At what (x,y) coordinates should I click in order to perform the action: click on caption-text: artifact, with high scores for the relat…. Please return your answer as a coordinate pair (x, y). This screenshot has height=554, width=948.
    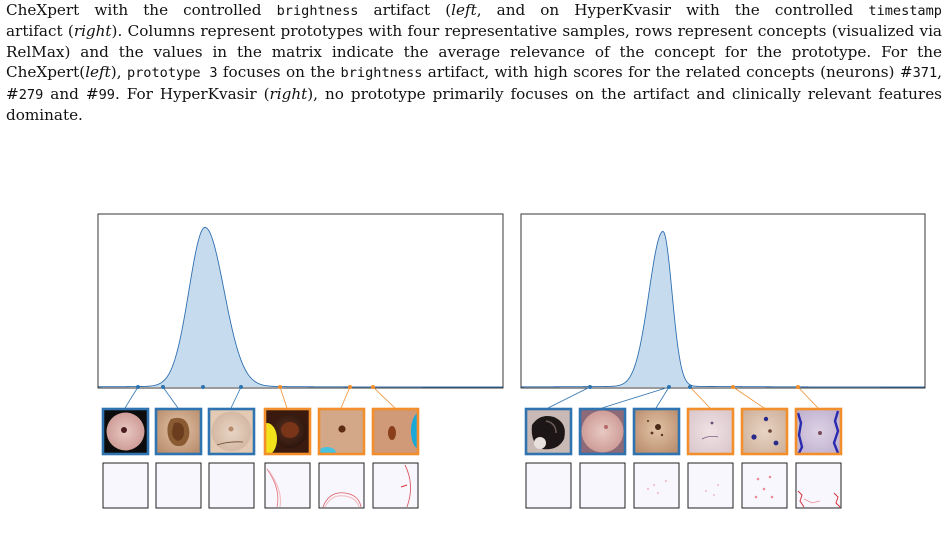
    Looking at the image, I should click on (667, 72).